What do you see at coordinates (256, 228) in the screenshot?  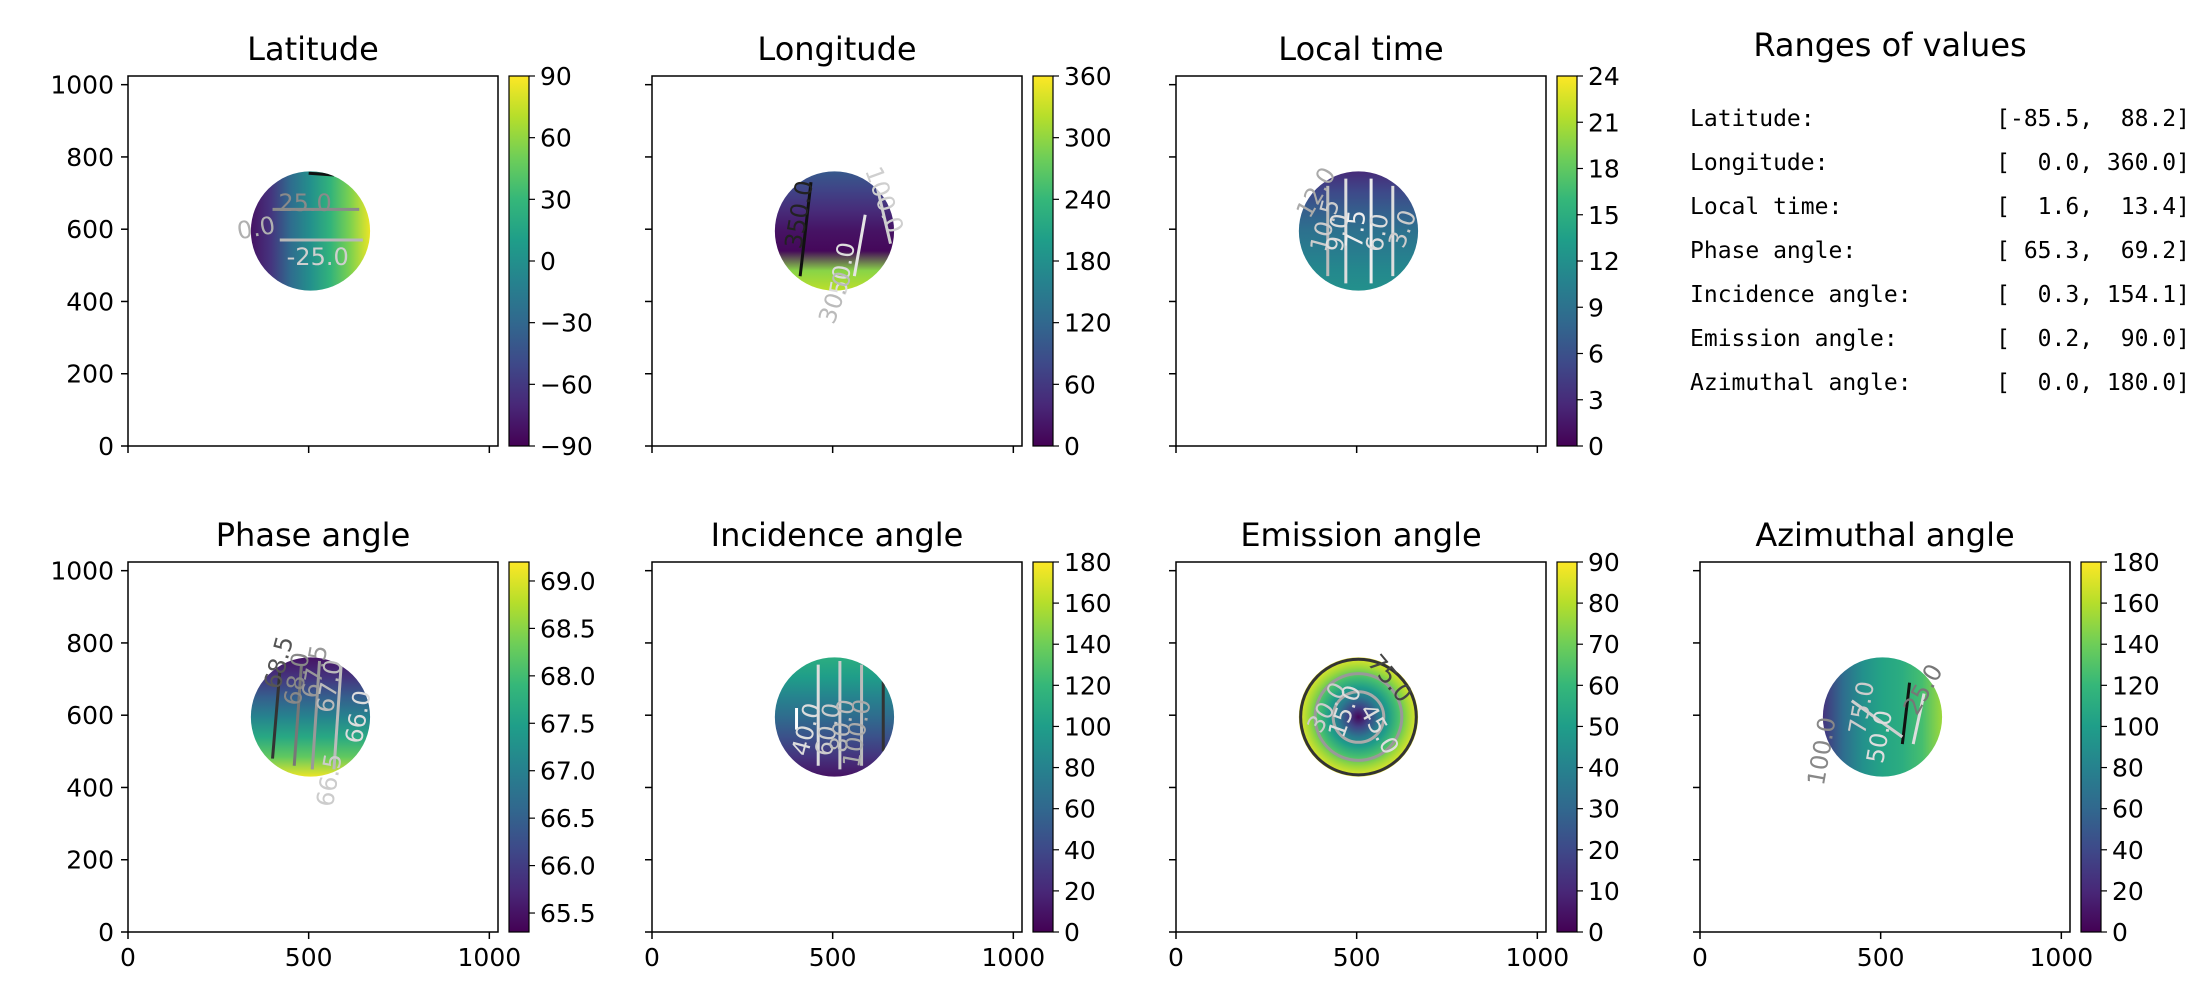 I see `contour-label: 0.0` at bounding box center [256, 228].